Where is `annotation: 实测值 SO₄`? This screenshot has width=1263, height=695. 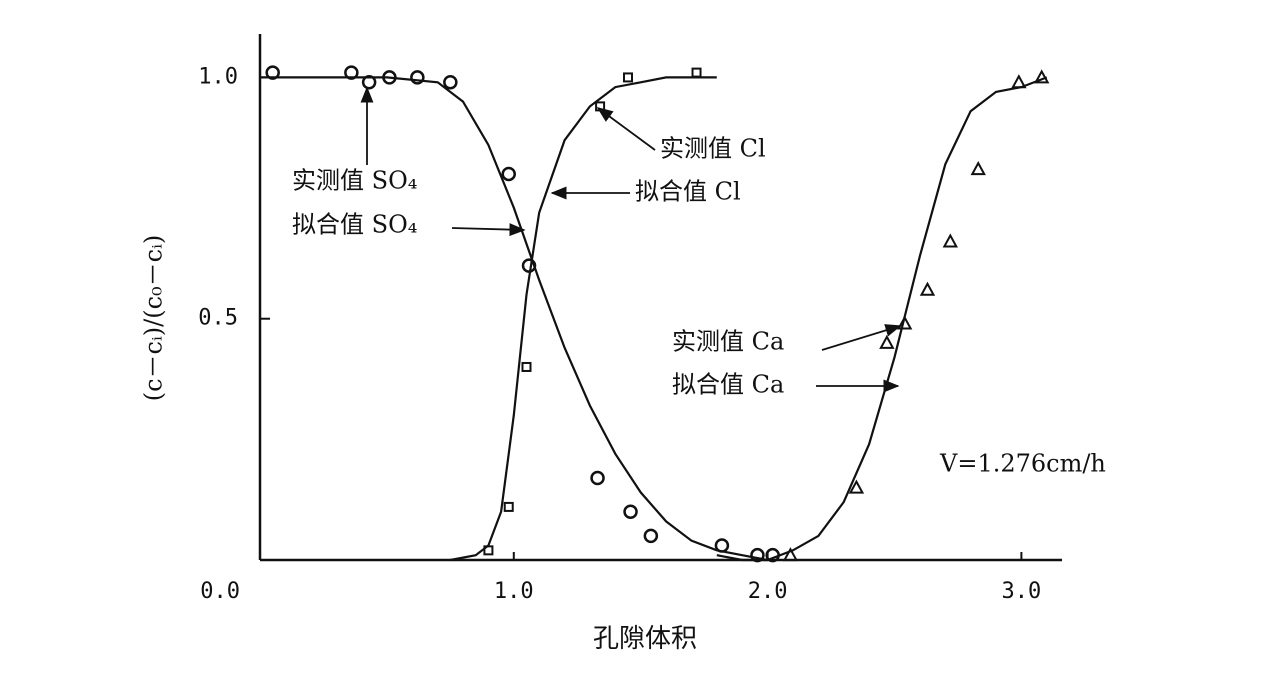
annotation: 实测值 SO₄ is located at coordinates (354, 181).